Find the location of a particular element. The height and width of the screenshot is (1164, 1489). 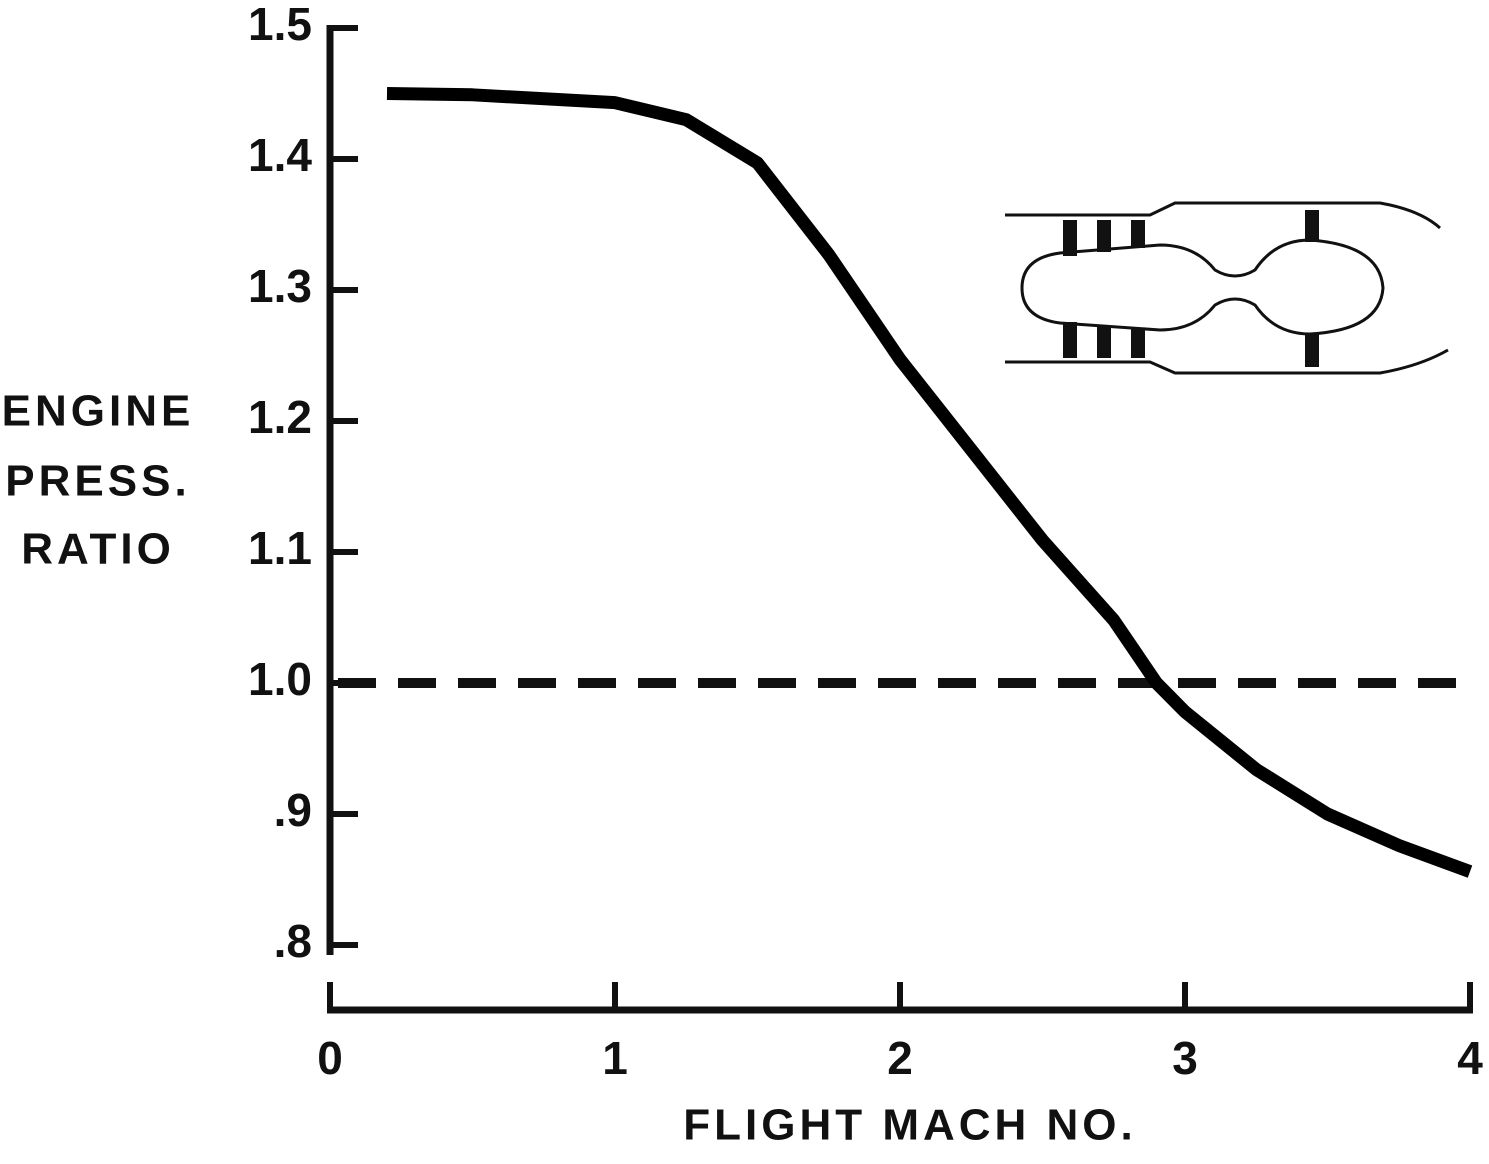

x-tick-label: 2 is located at coordinates (900, 1058).